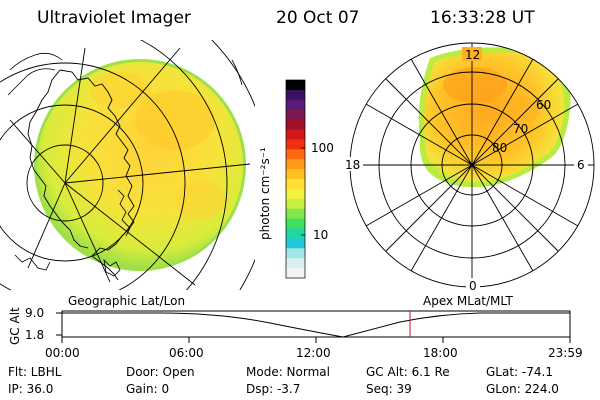 This screenshot has height=400, width=600. Describe the element at coordinates (31, 389) in the screenshot. I see `status-ip: IP: 36.0` at that location.